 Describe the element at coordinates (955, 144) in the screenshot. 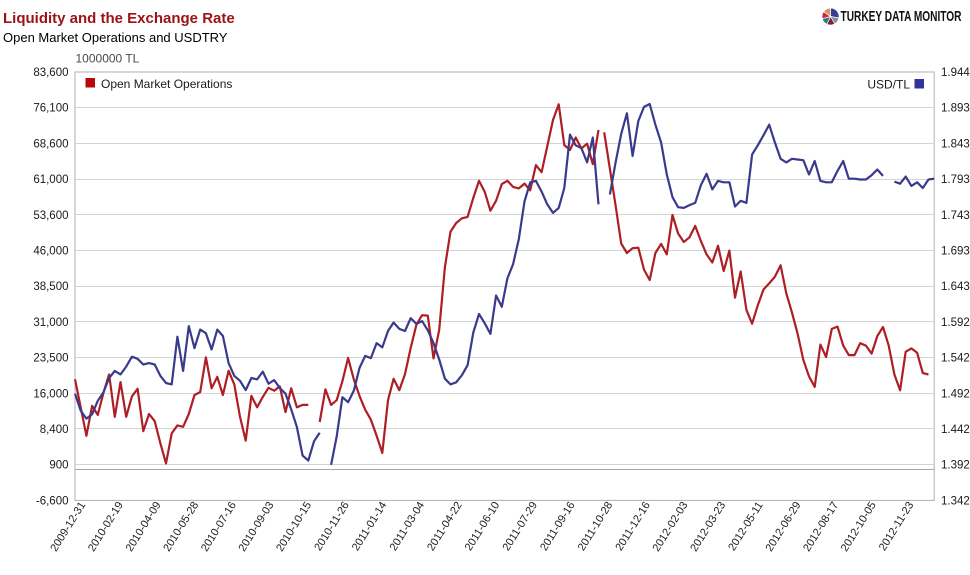

I see `svg-text: 1.843` at that location.